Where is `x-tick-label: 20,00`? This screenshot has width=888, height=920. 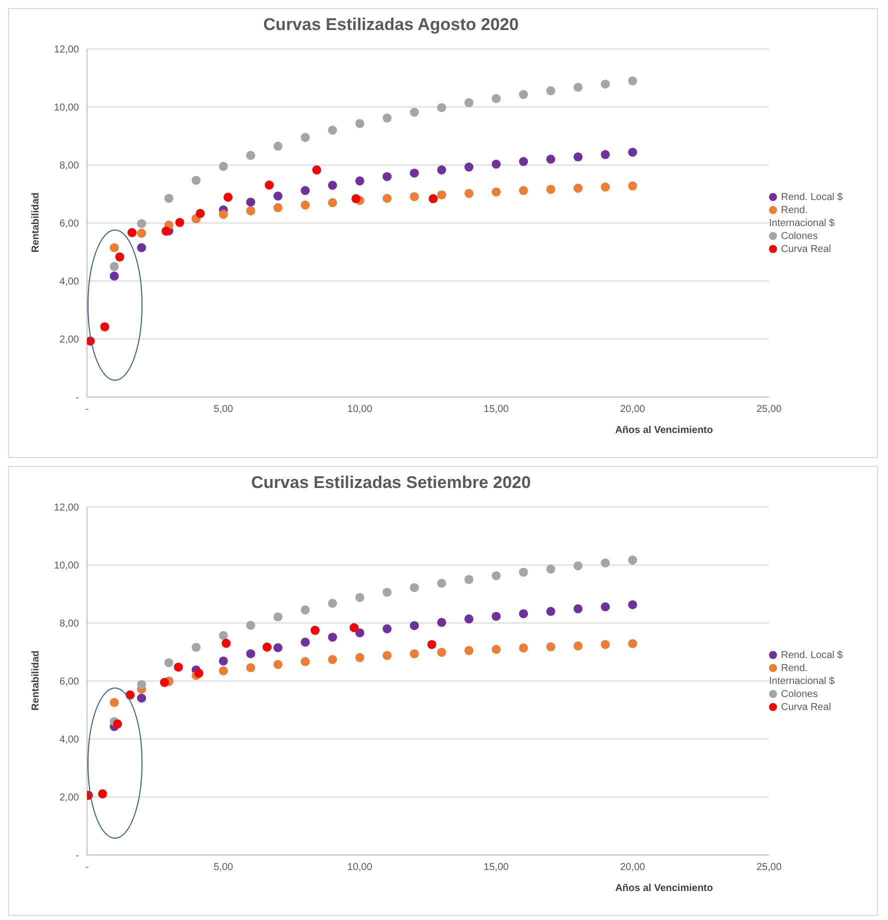 x-tick-label: 20,00 is located at coordinates (633, 410).